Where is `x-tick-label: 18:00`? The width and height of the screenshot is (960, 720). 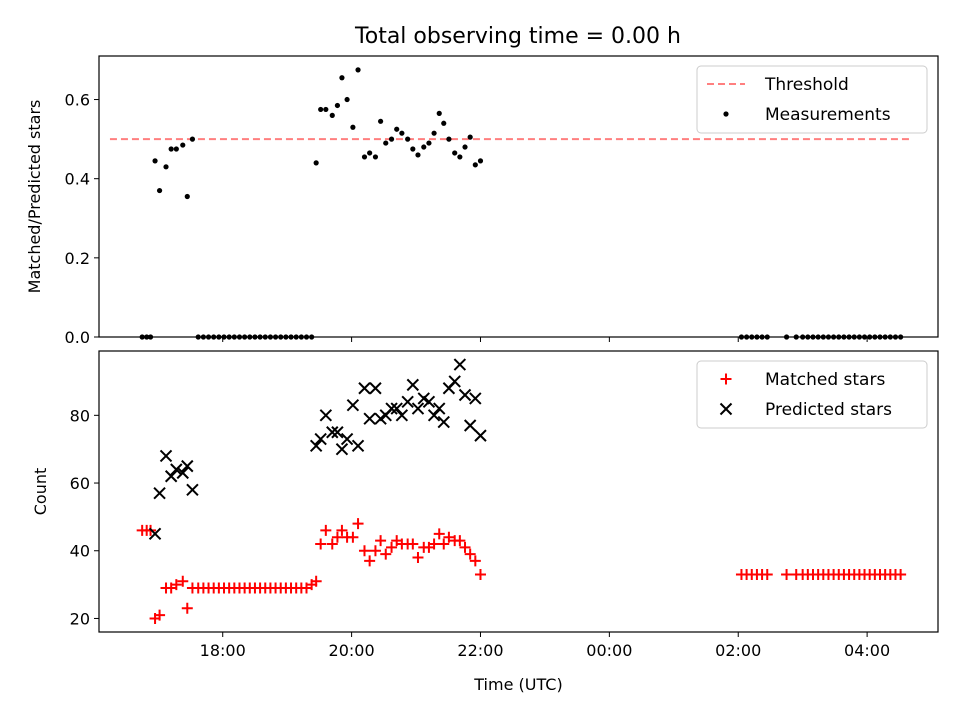 x-tick-label: 18:00 is located at coordinates (223, 650).